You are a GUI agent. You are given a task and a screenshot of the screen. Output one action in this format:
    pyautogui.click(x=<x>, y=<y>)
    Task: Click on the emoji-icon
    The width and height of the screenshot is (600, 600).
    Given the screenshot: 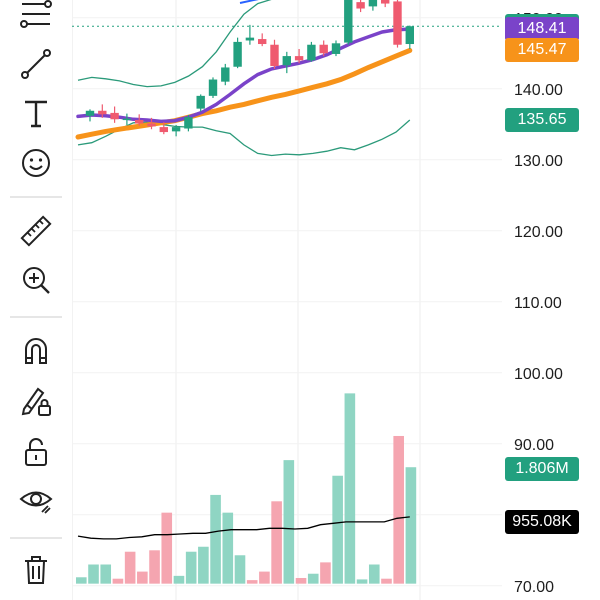 What is the action you would take?
    pyautogui.click(x=36, y=163)
    